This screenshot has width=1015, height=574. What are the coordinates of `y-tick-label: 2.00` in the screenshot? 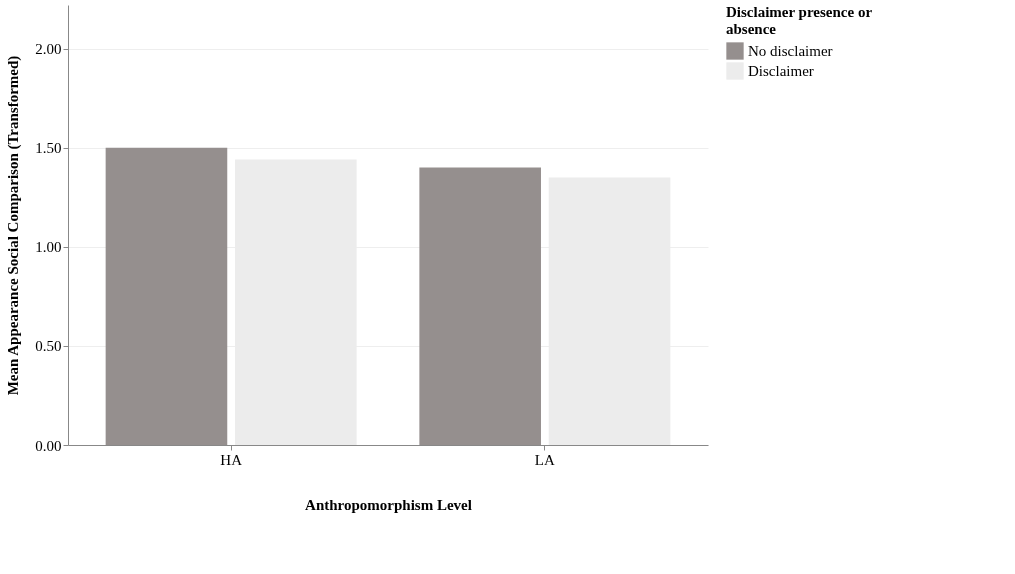 It's located at (48, 49).